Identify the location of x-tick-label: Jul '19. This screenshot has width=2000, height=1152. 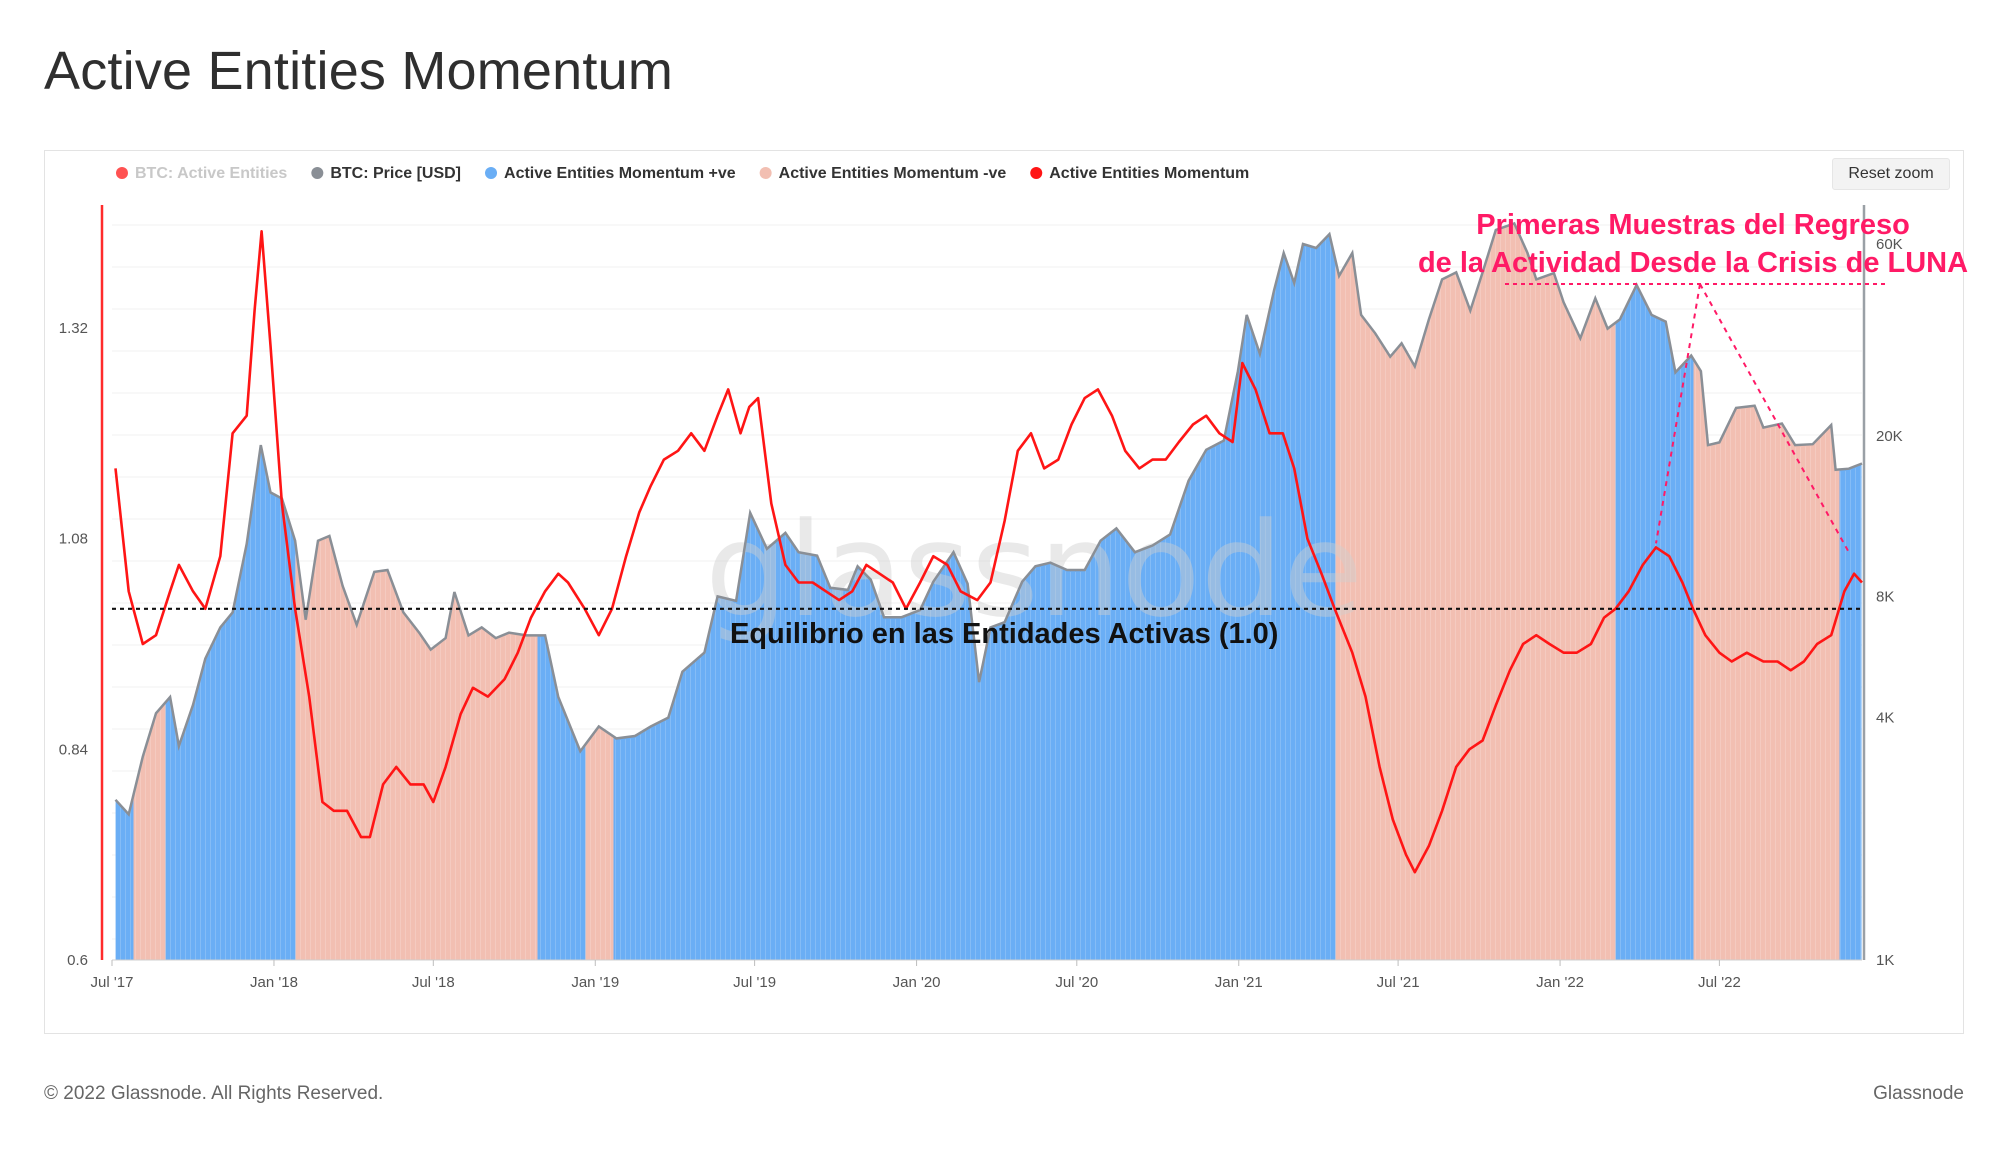
(754, 982).